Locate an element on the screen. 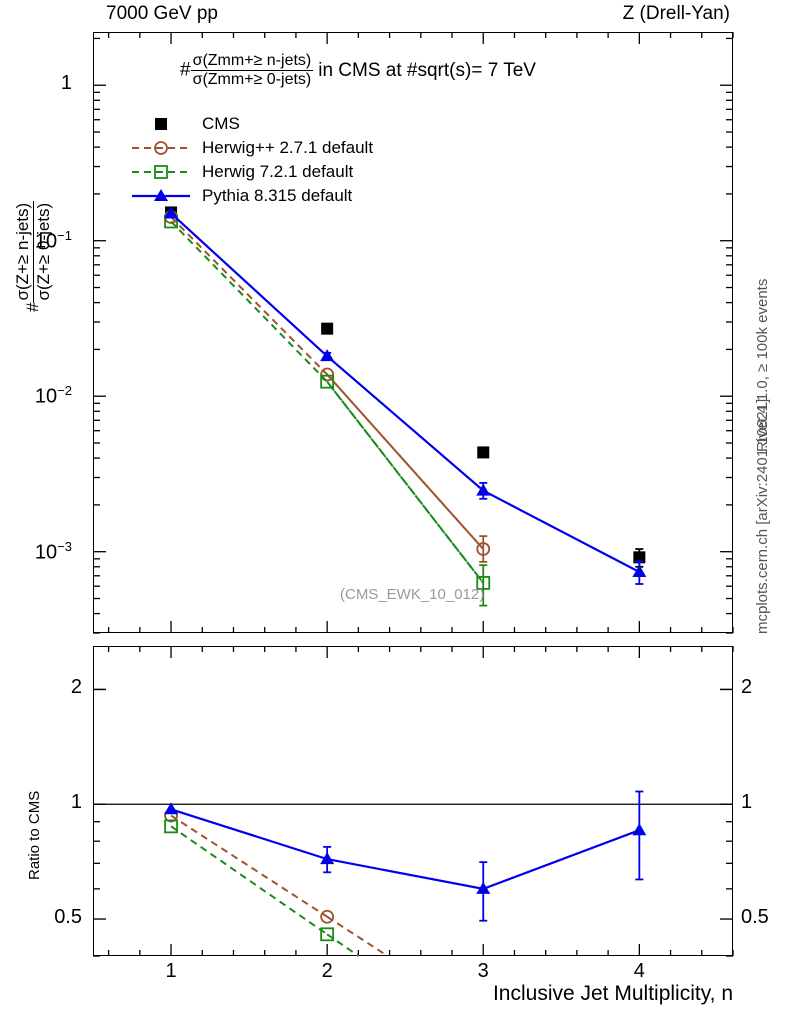 The height and width of the screenshot is (1024, 786). plot-title-fraction: σ(Zmm+≥ n-jets) σ(Zmm+≥ 0-jets) is located at coordinates (252, 70).